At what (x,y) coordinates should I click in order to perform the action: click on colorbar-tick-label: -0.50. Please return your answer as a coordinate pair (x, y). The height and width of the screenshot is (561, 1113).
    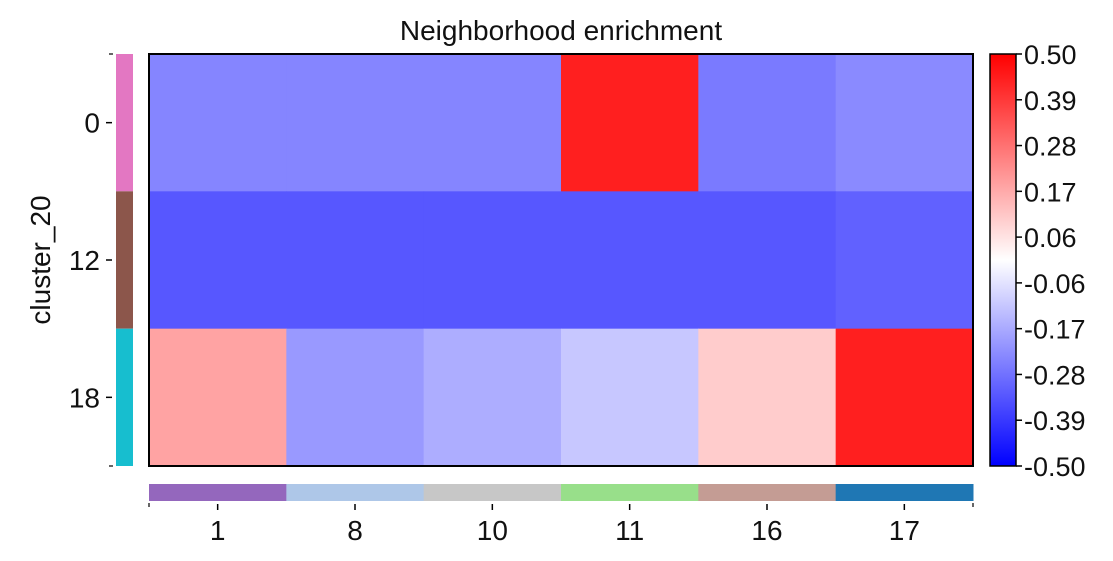
    Looking at the image, I should click on (1055, 467).